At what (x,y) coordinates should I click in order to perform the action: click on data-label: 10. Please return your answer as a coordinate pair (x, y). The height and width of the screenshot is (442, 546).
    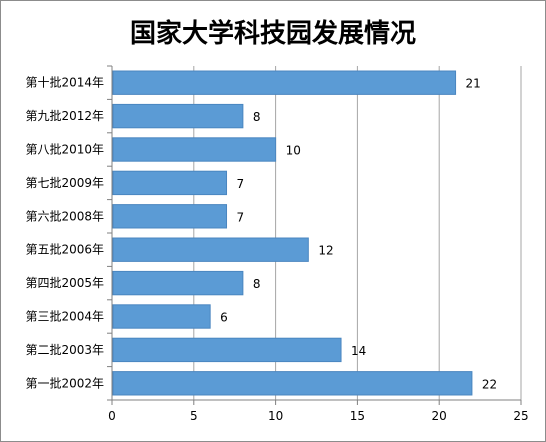
    Looking at the image, I should click on (293, 151).